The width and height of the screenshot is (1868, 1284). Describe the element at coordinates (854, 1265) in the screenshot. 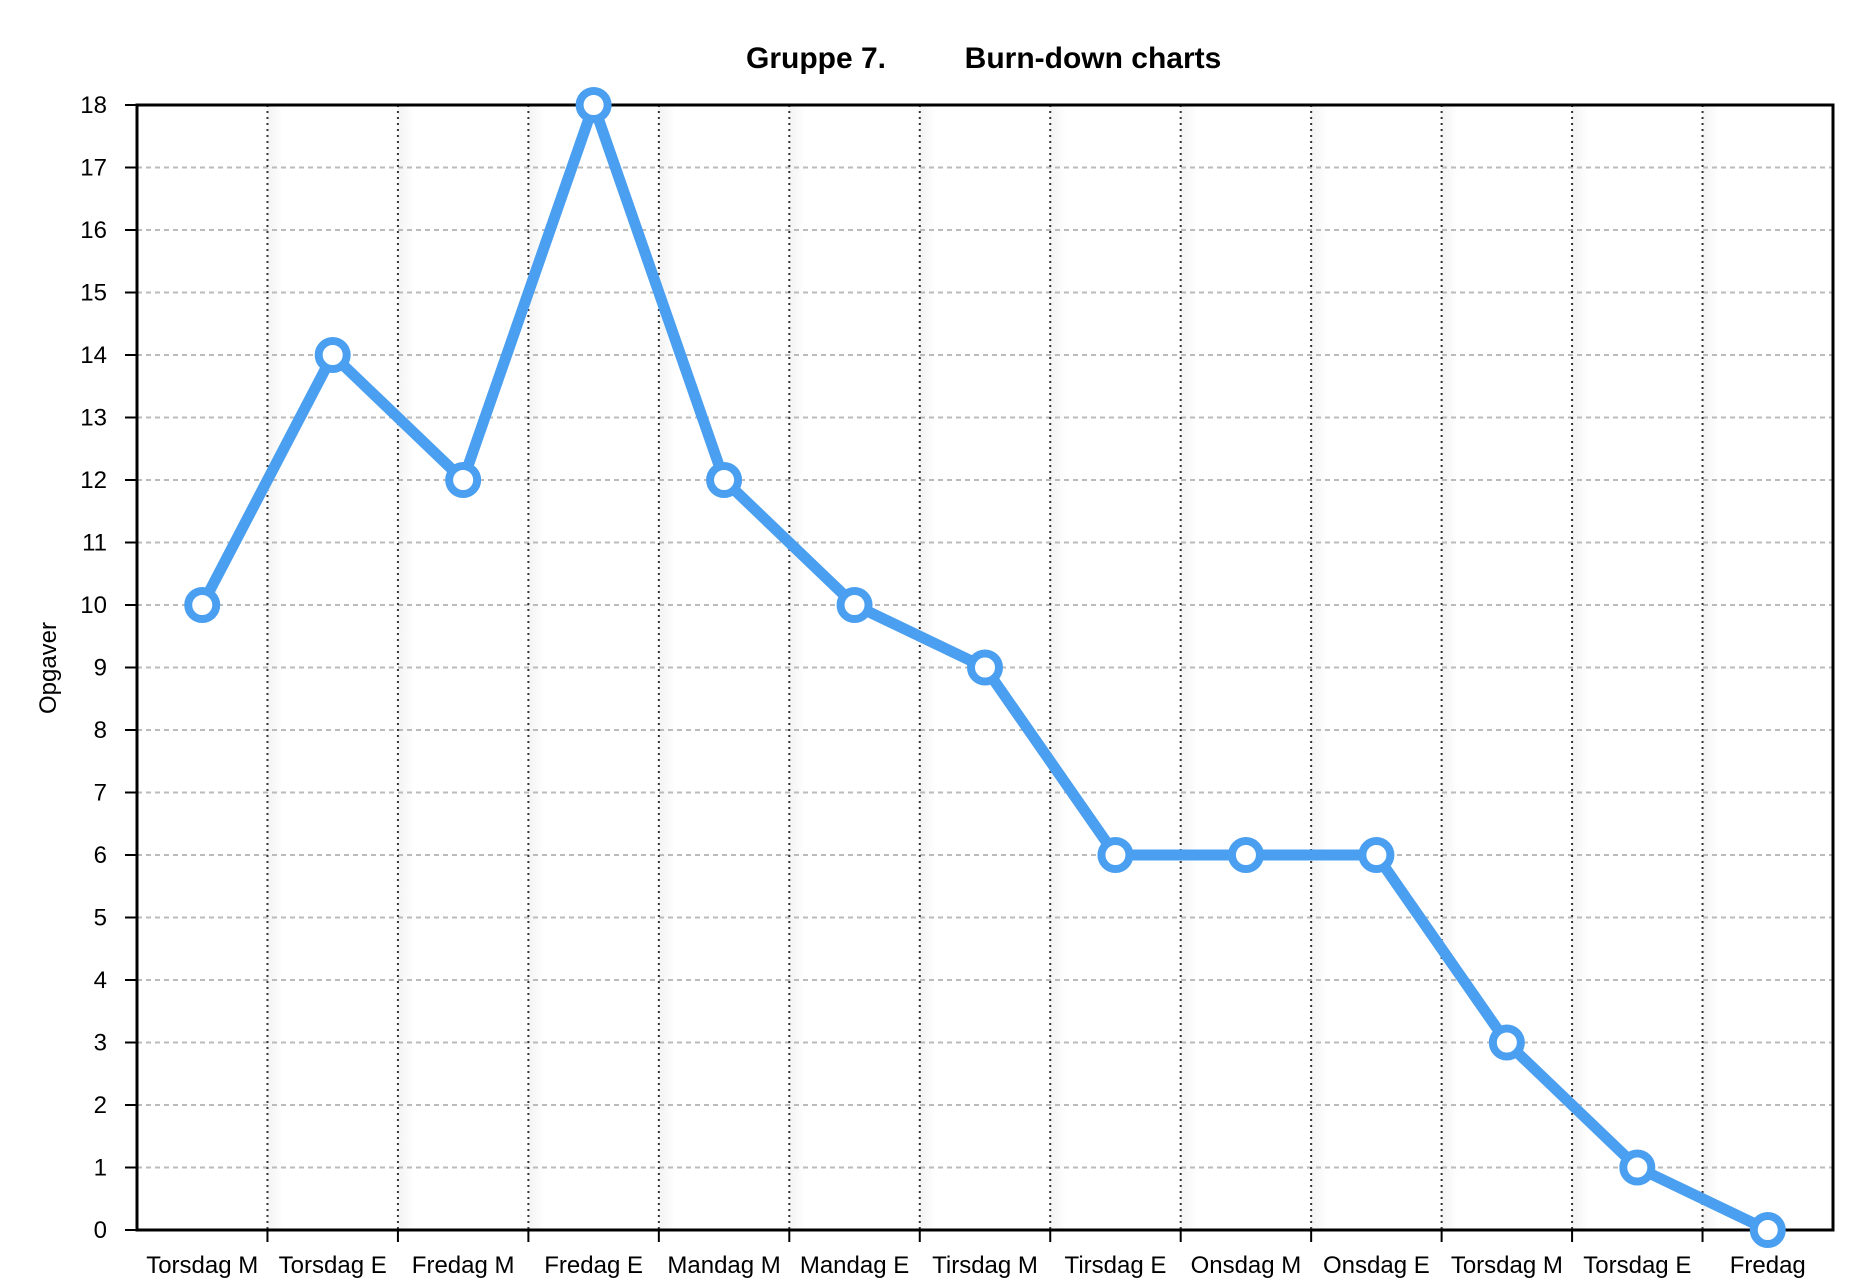

I see `x-tick-label: Mandag E` at that location.